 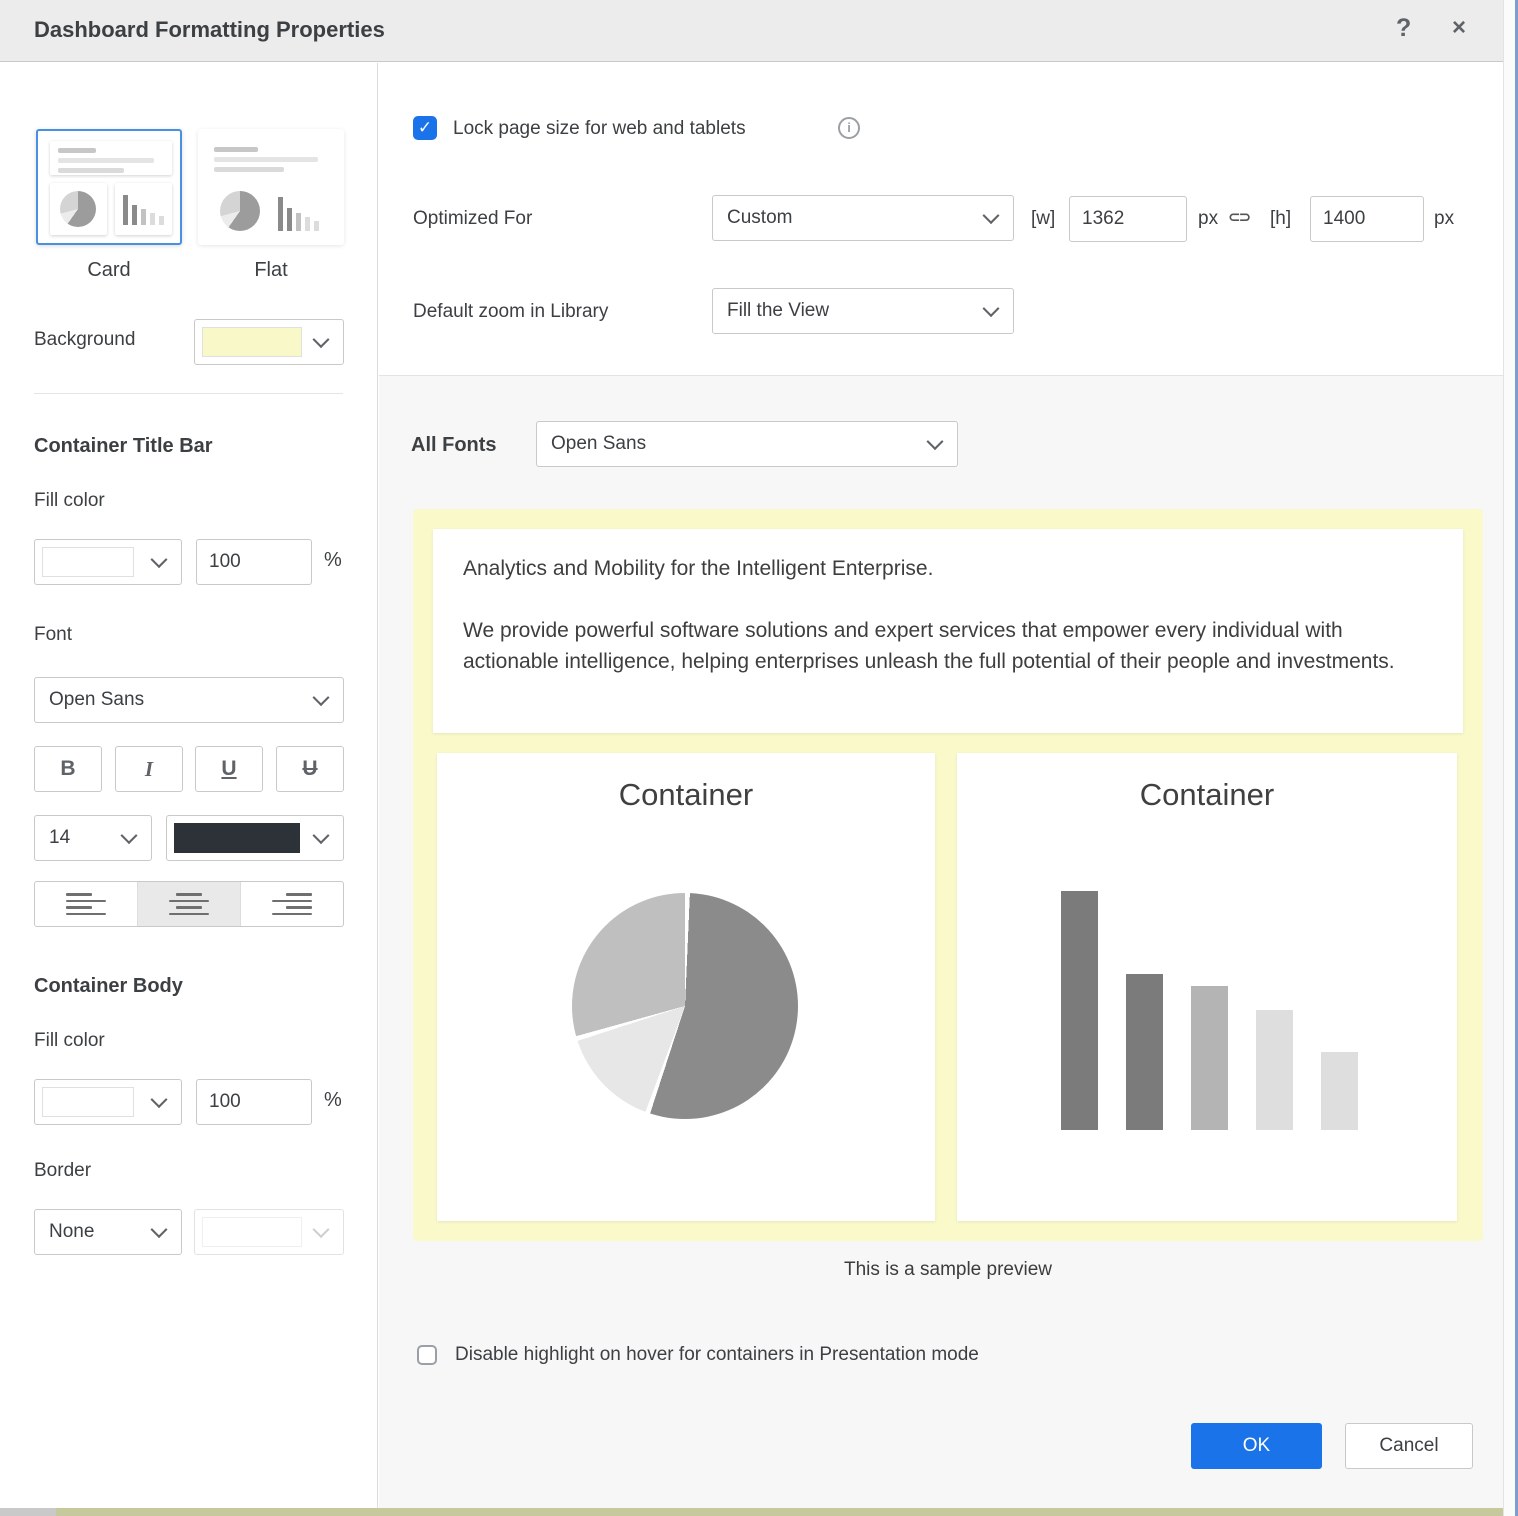 What do you see at coordinates (189, 700) in the screenshot?
I see `titlebar-font-family-select: Open Sans` at bounding box center [189, 700].